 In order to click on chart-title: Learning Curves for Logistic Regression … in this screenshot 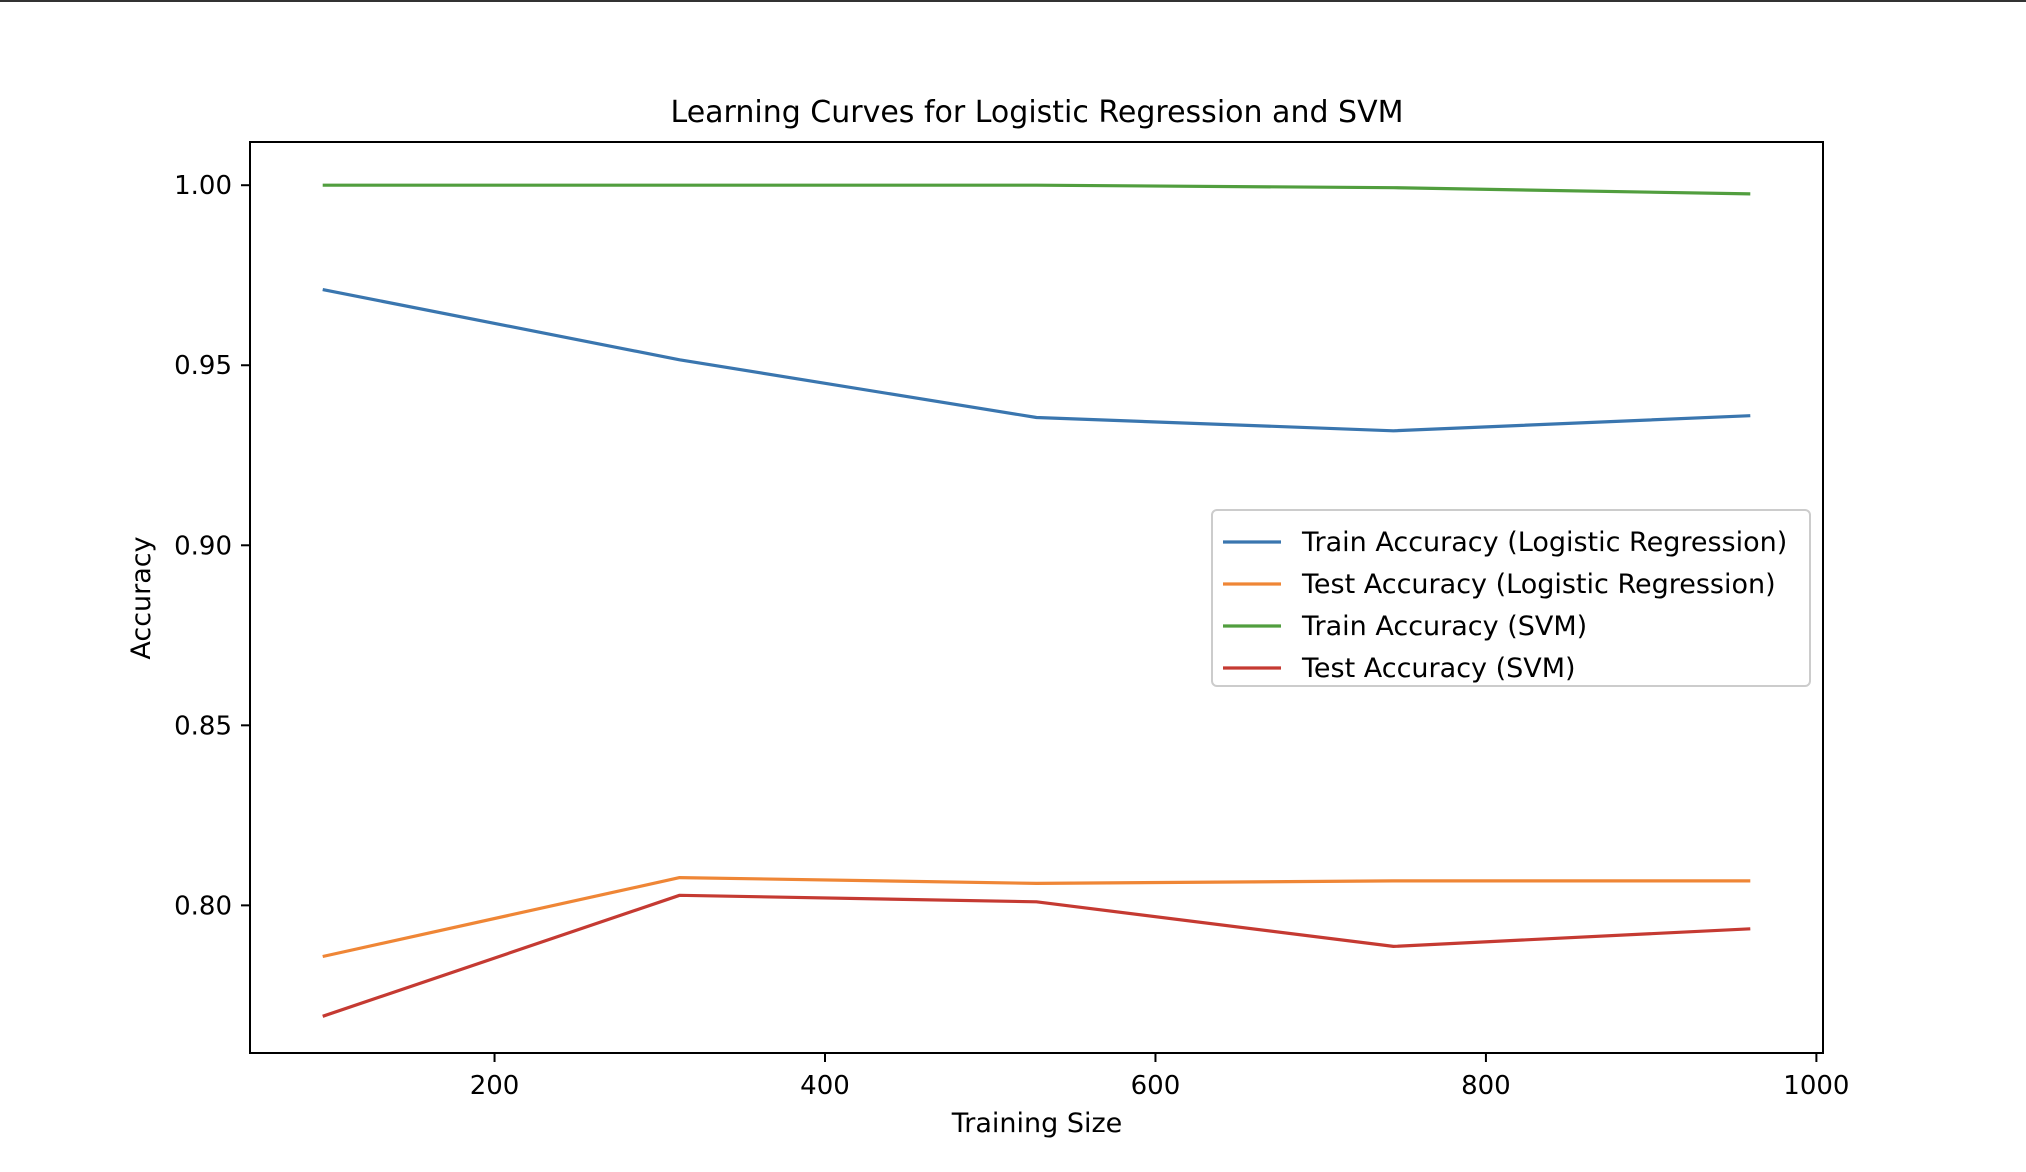, I will do `click(1037, 112)`.